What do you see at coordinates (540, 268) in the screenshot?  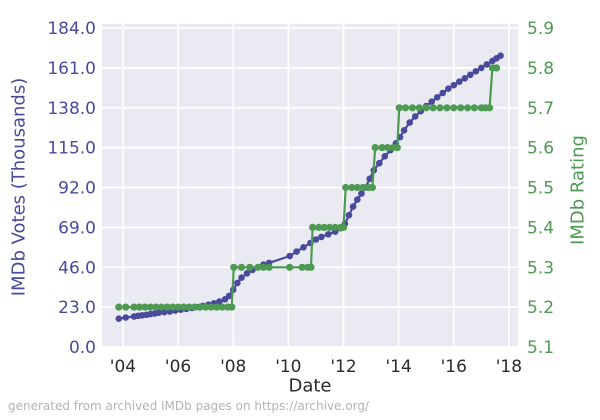 I see `right-tick-label: 5.3` at bounding box center [540, 268].